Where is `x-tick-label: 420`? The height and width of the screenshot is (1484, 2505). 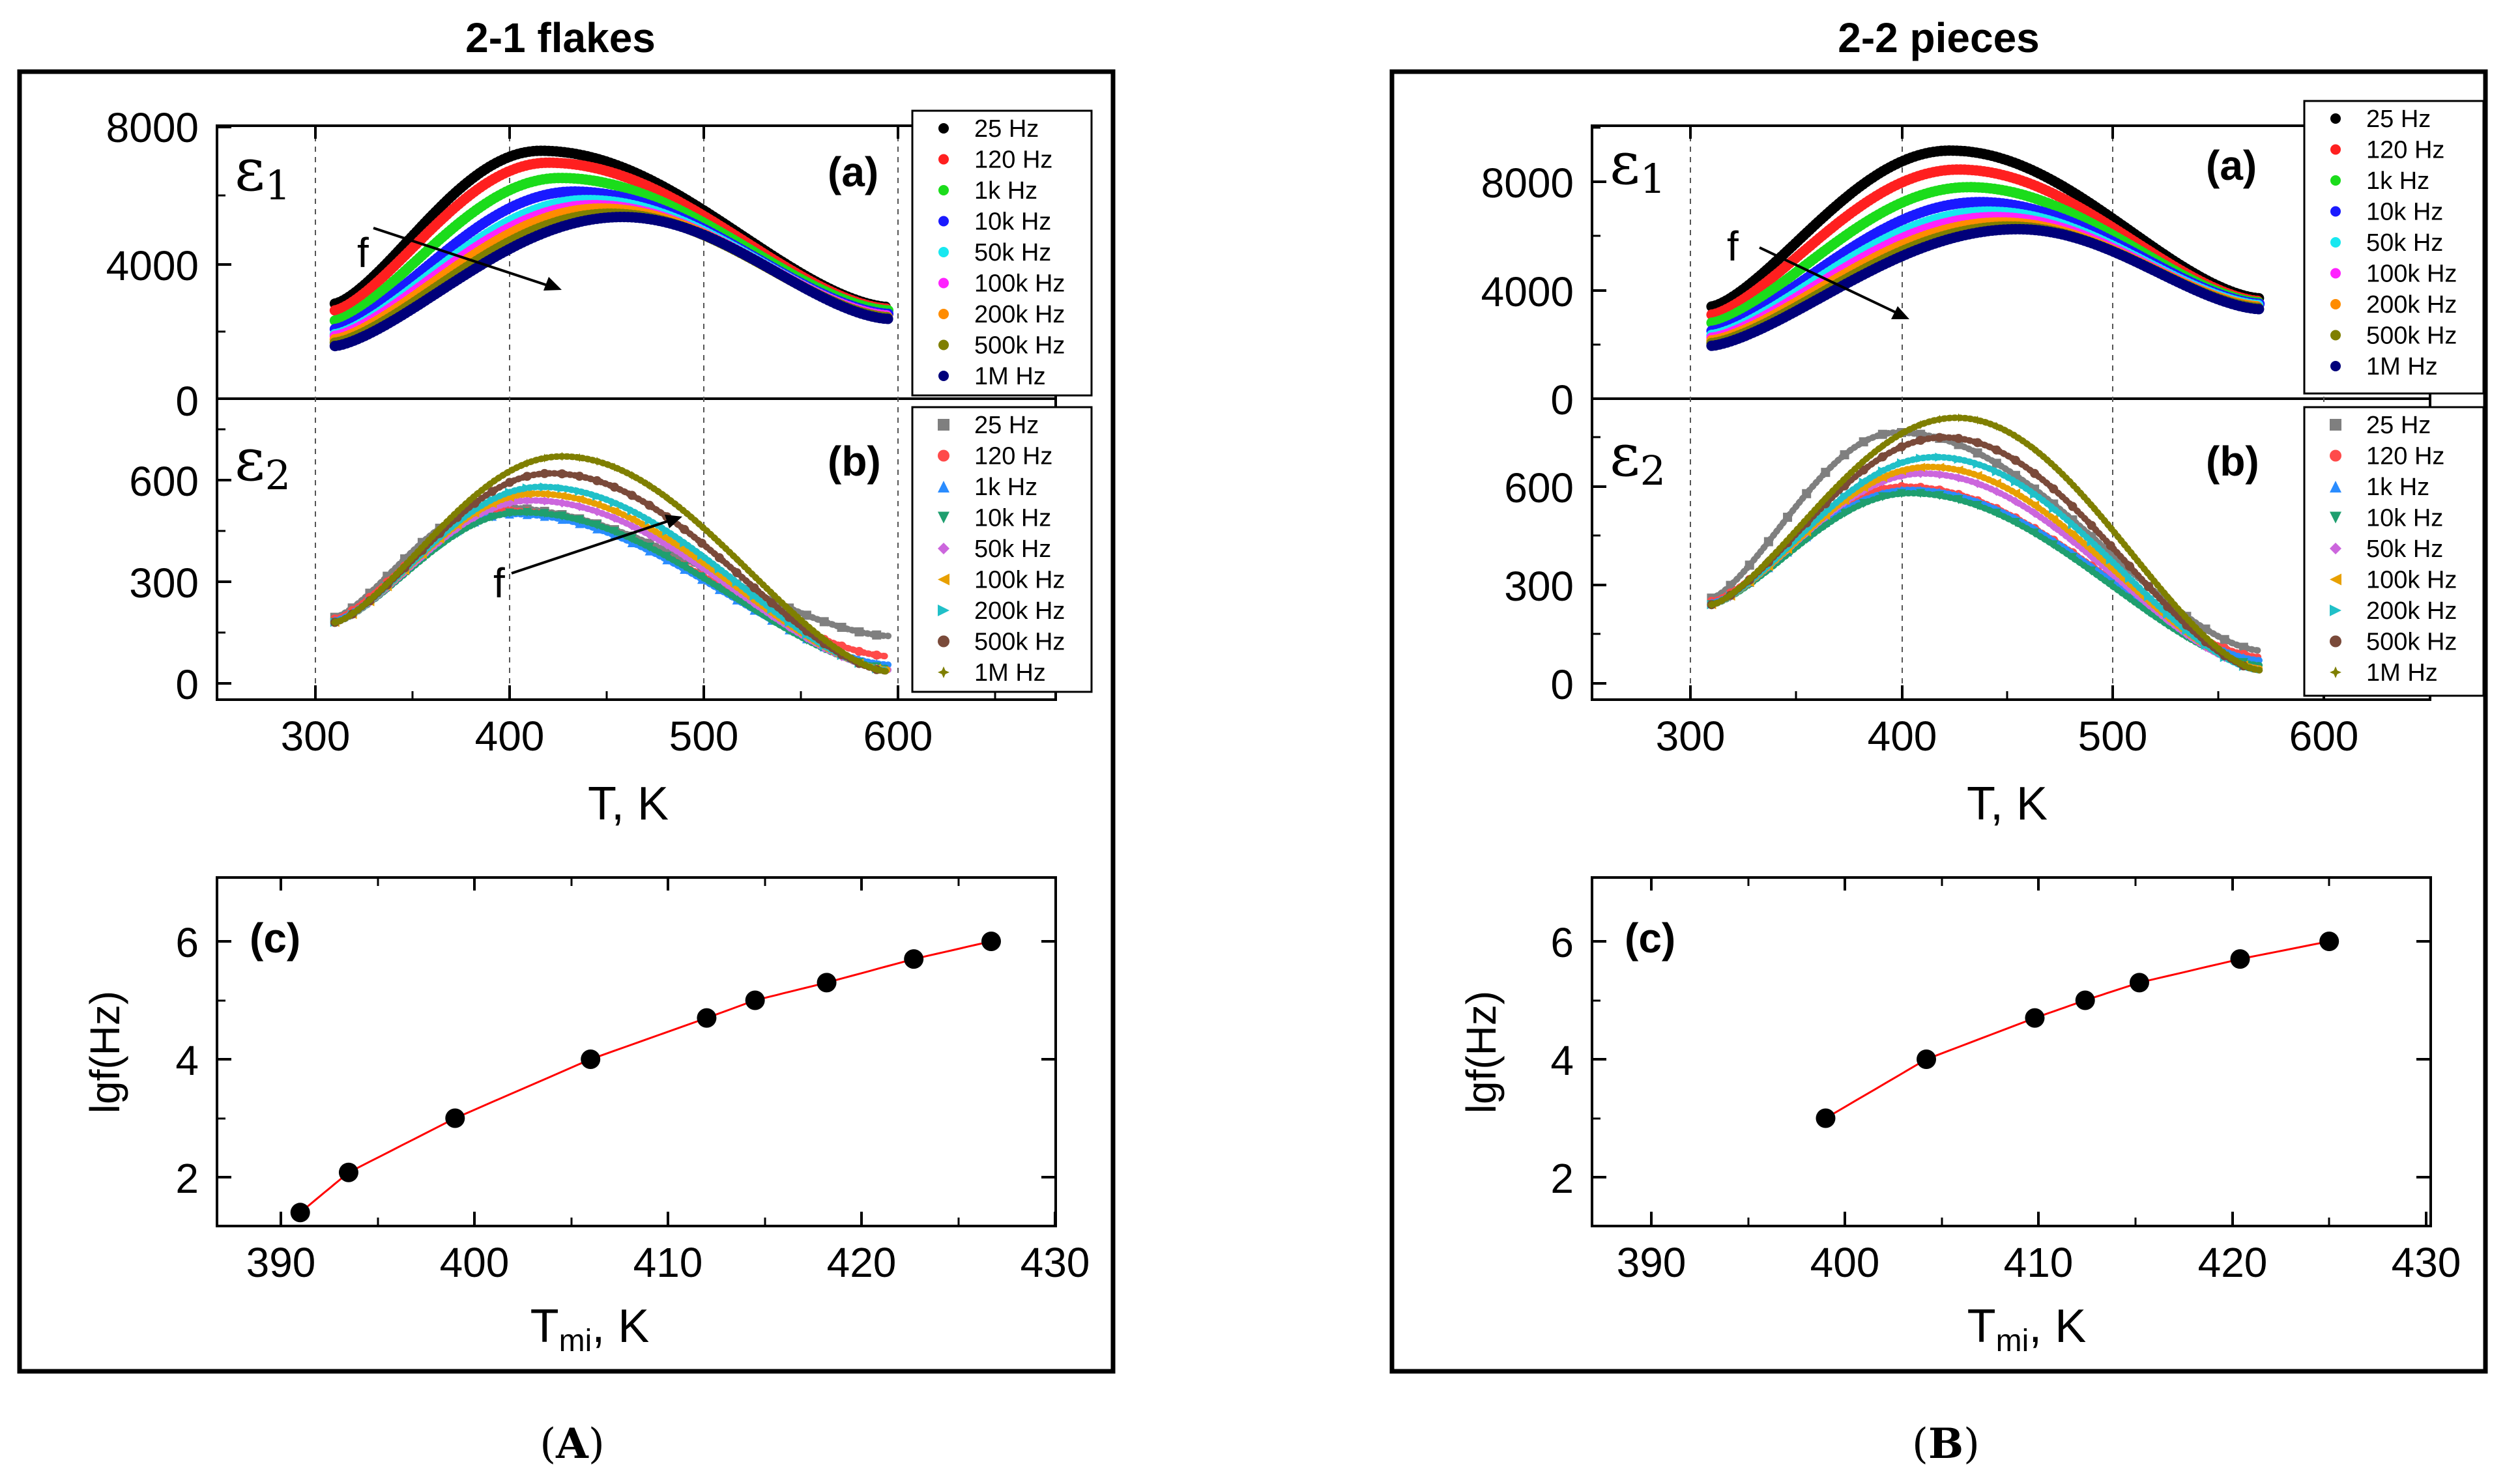
x-tick-label: 420 is located at coordinates (2233, 1263).